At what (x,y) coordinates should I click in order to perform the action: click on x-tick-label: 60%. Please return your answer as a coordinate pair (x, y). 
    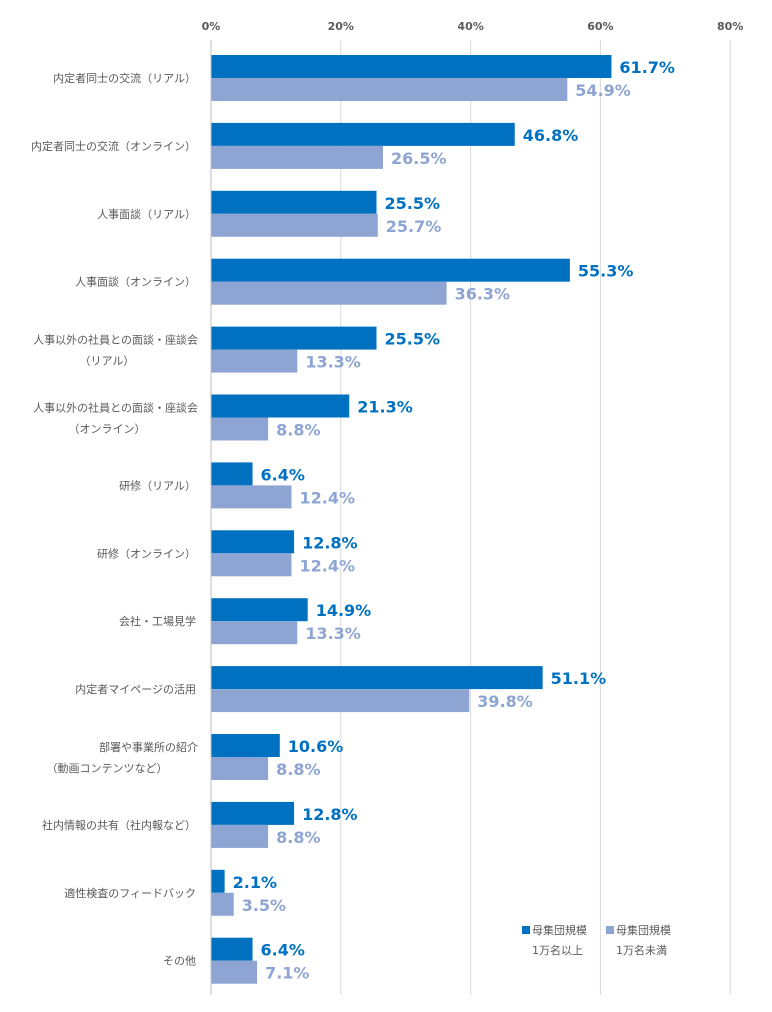
    Looking at the image, I should click on (600, 26).